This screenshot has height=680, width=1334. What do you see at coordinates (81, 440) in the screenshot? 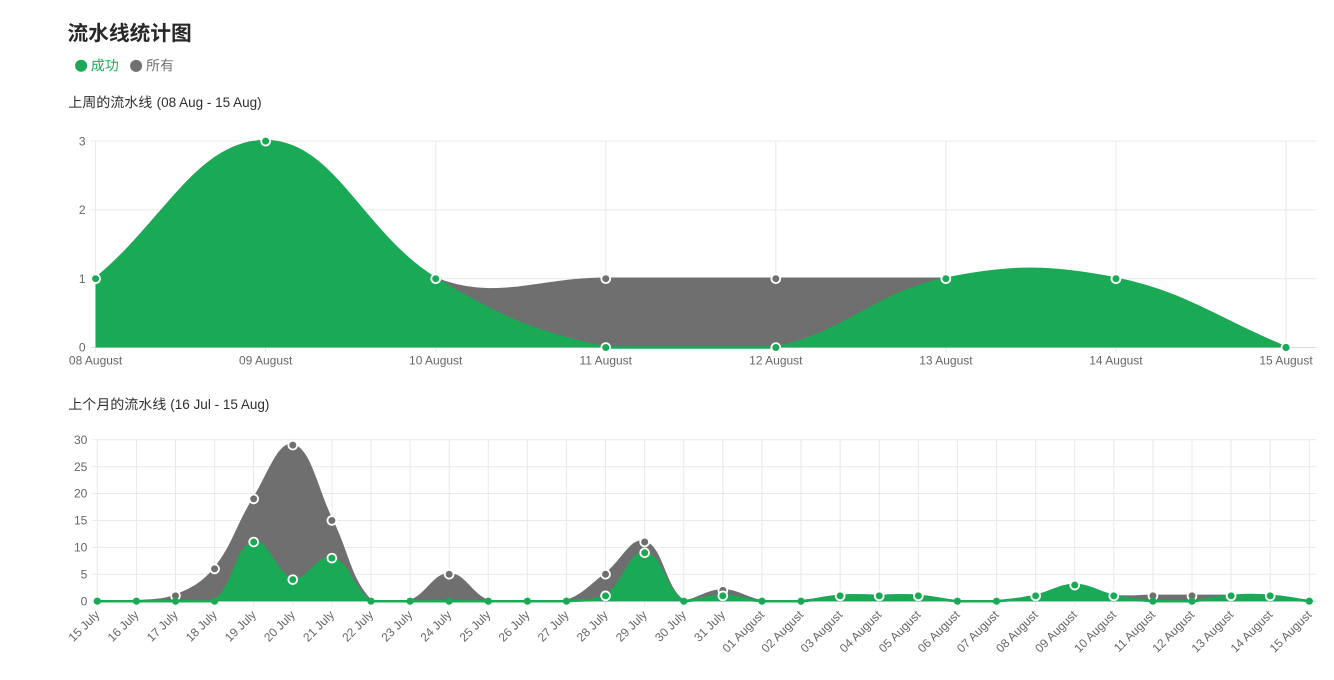
I see `svg-text: 30` at bounding box center [81, 440].